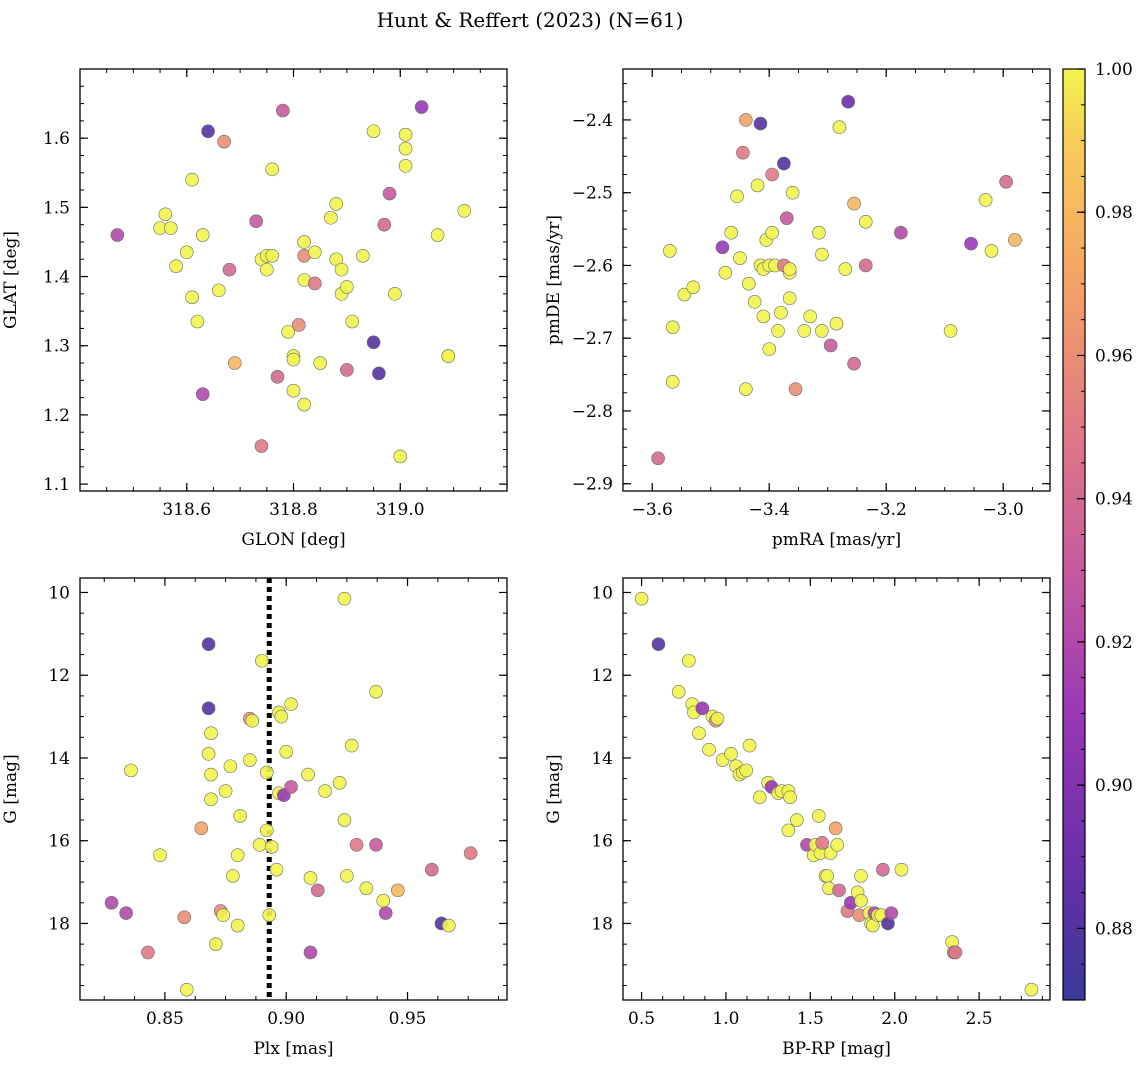 This screenshot has width=1148, height=1068. Describe the element at coordinates (56, 278) in the screenshot. I see `y-tick-label: 1.4` at that location.